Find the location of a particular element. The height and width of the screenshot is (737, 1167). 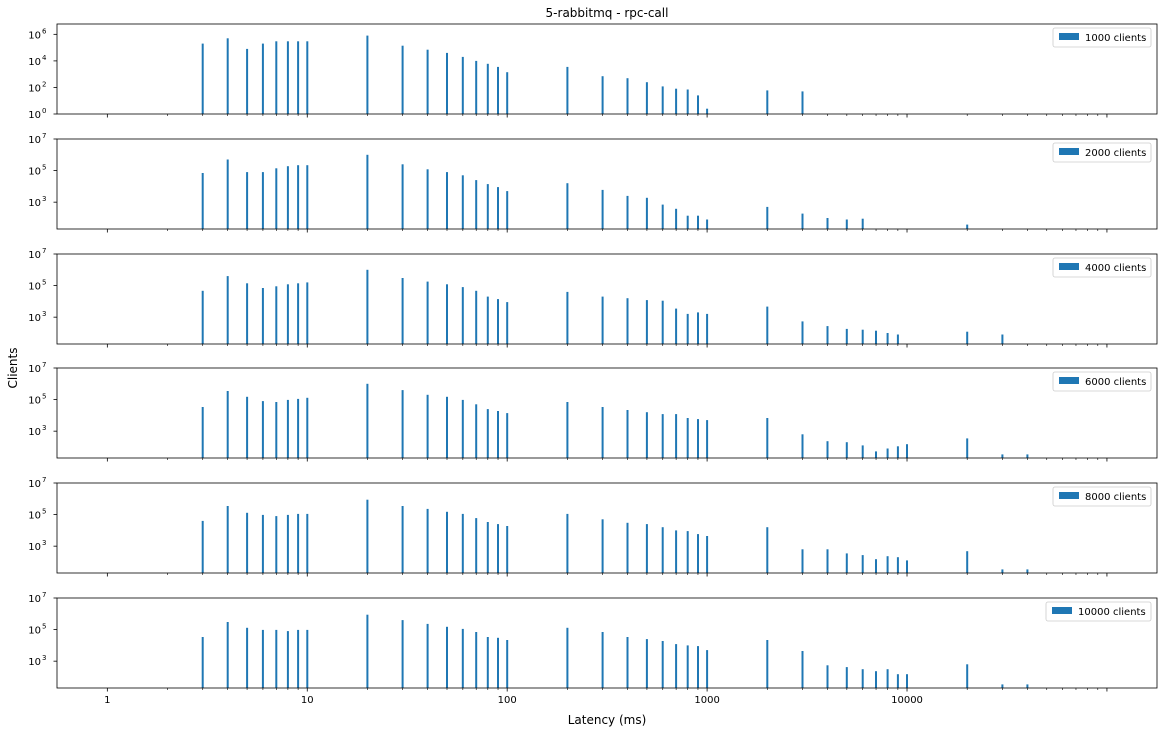

legend-label: 4000 clients is located at coordinates (1115, 268).